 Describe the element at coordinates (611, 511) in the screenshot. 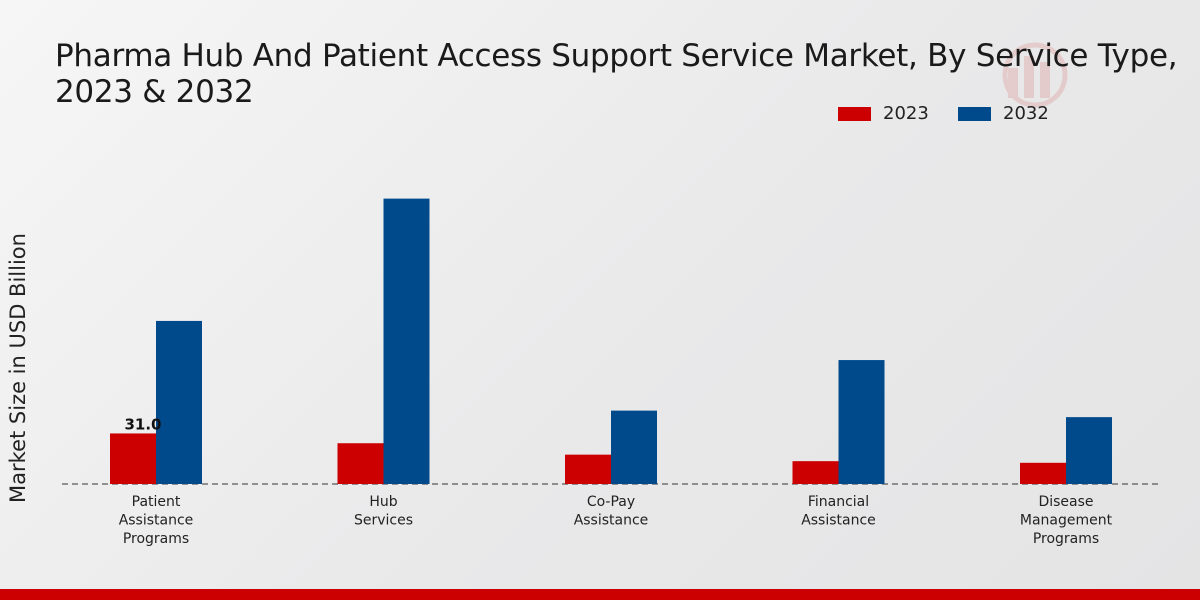

I see `x-tick-label-2: Co-Pay Assistance` at that location.